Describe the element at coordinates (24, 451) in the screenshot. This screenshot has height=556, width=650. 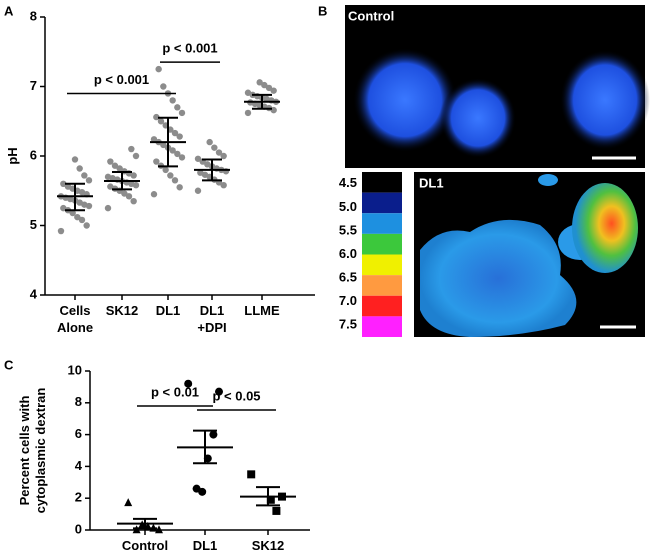
I see `y-axis-label-line: Percent cells with` at that location.